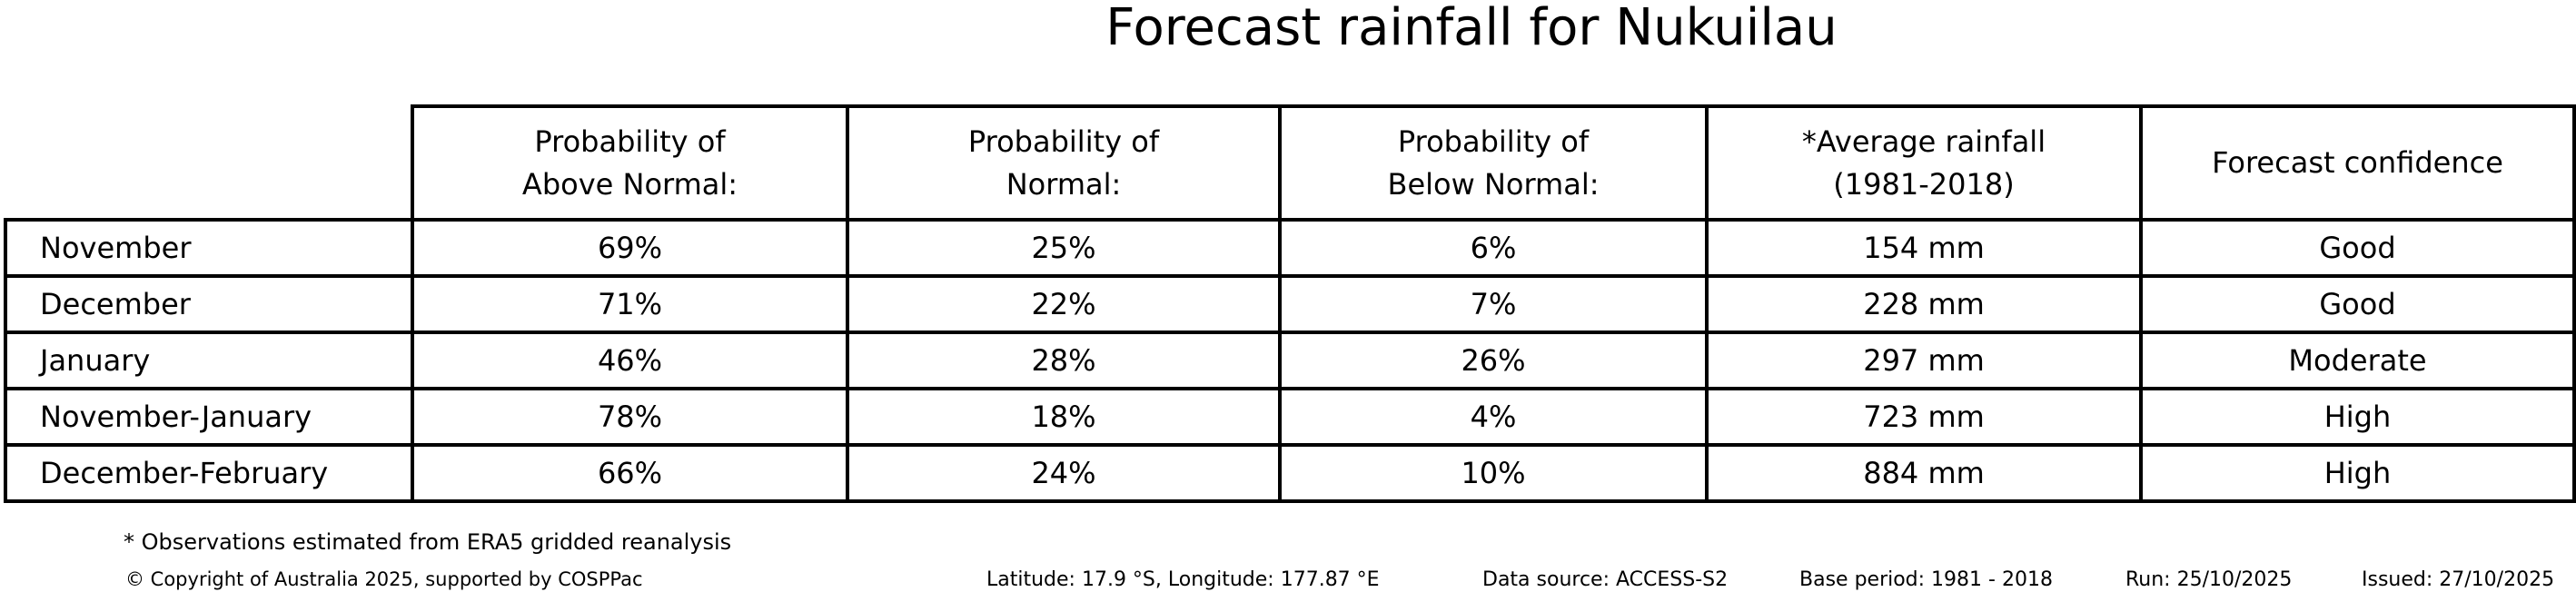 This screenshot has width=2576, height=592. I want to click on table-row-december: December 71% 22% 7% 228 mm Good, so click(1290, 304).